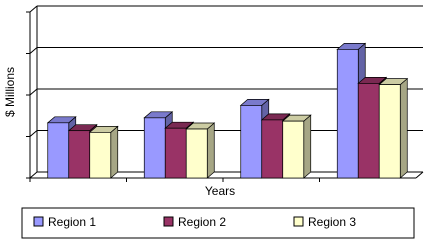  What do you see at coordinates (419, 175) in the screenshot?
I see `axis-line` at bounding box center [419, 175].